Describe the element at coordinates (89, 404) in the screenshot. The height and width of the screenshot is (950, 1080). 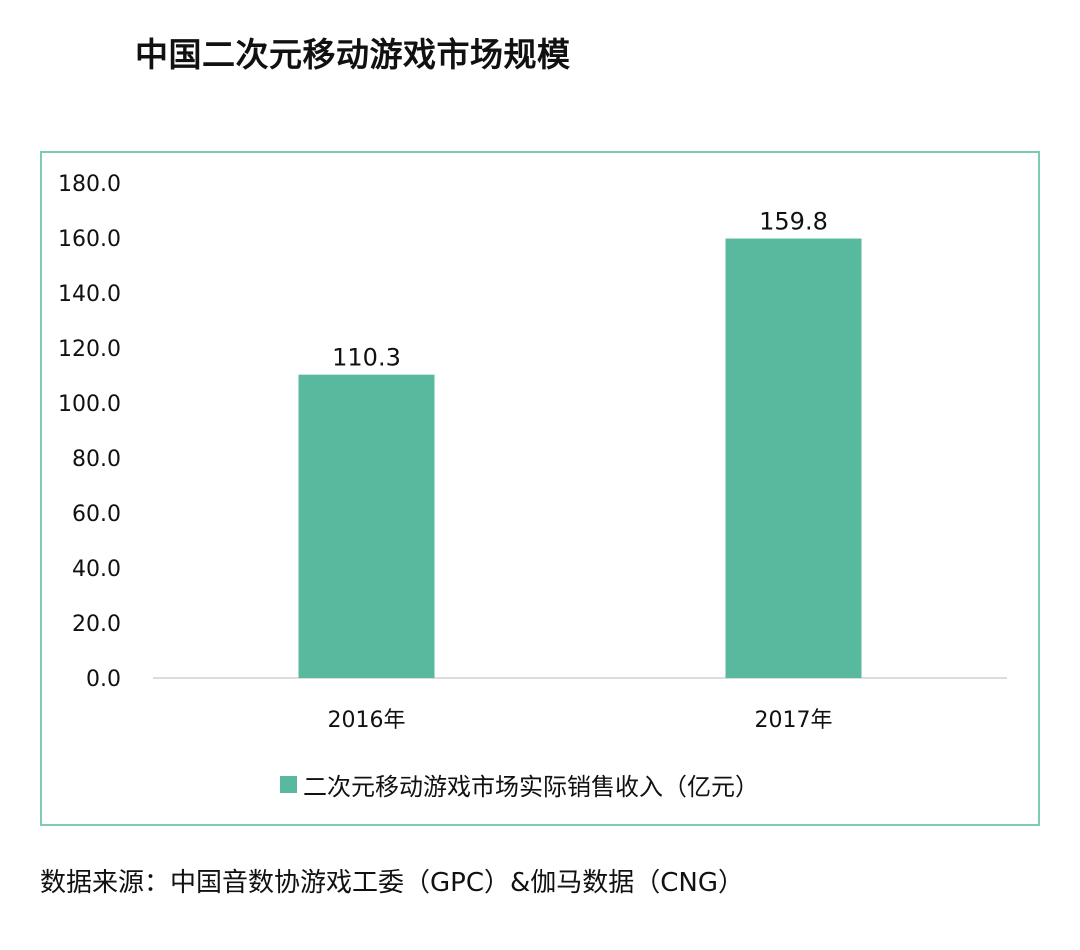
I see `y-tick-label: 100.0` at that location.